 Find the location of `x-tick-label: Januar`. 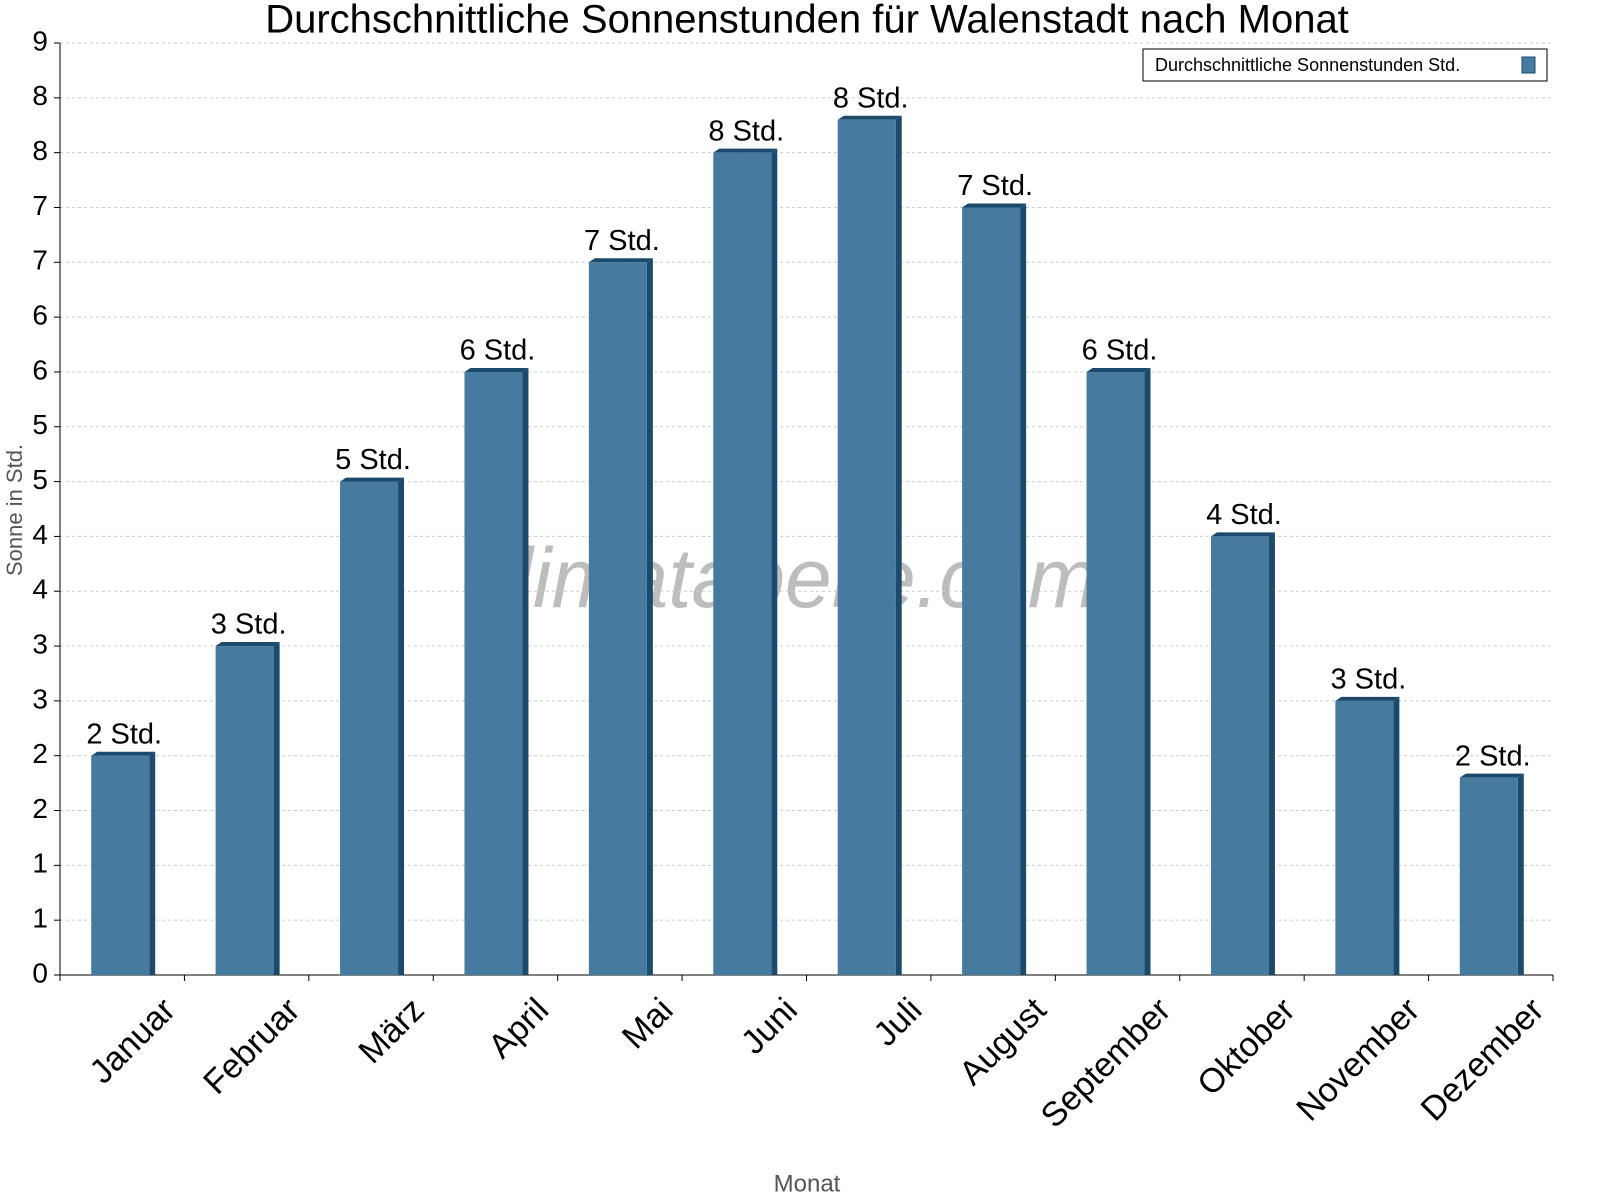

x-tick-label: Januar is located at coordinates (132, 1041).